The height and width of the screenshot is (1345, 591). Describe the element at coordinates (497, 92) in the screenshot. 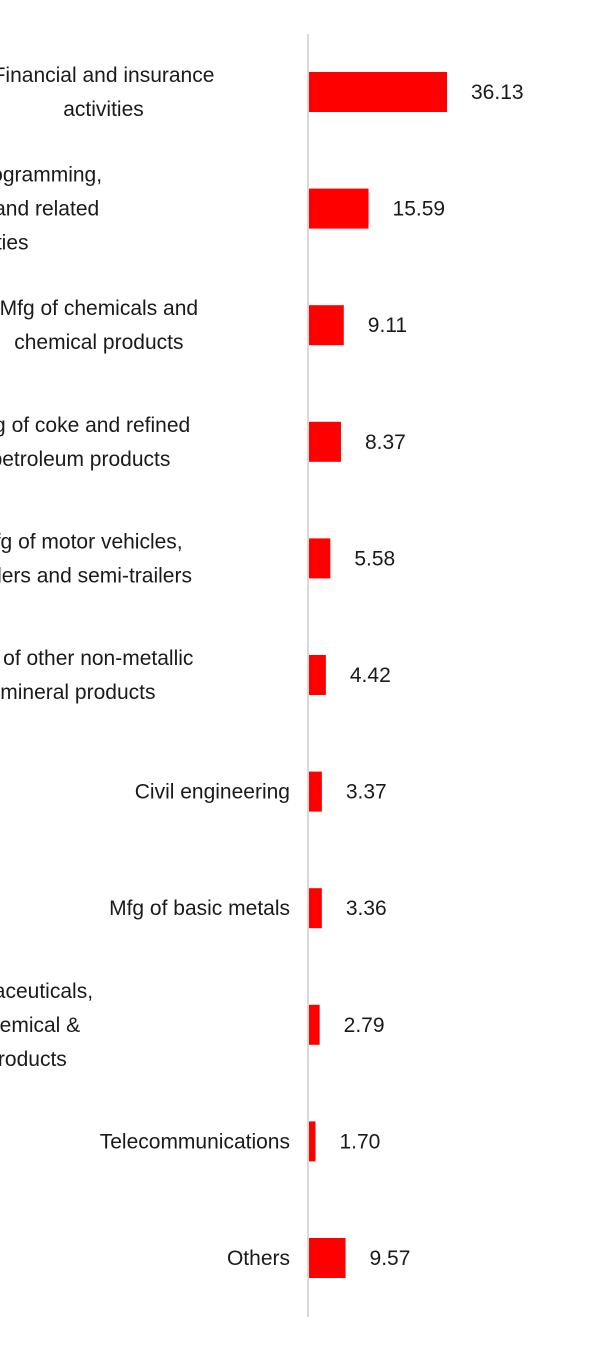

I see `value-label-0: 36.13` at that location.